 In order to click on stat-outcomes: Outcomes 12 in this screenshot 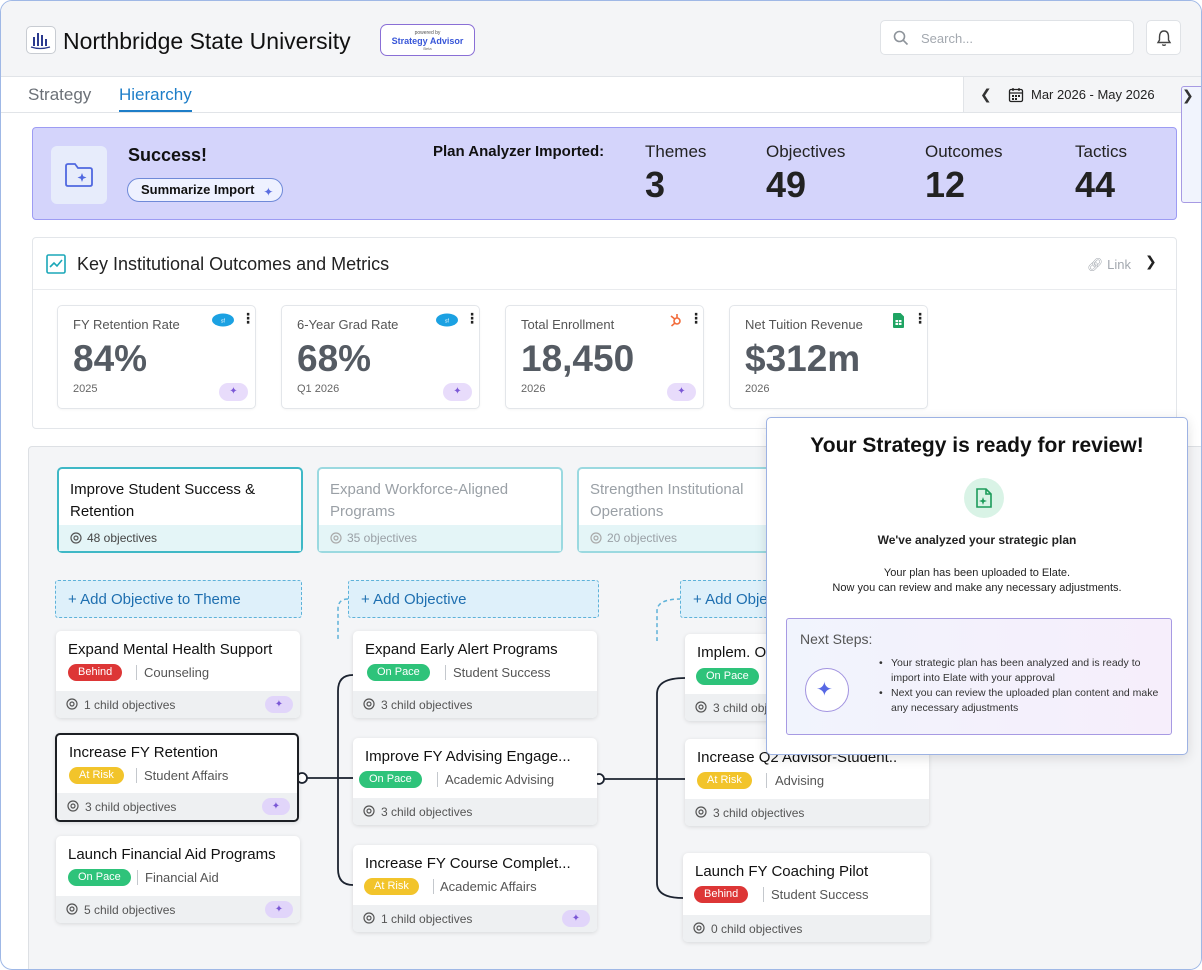, I will do `click(963, 174)`.